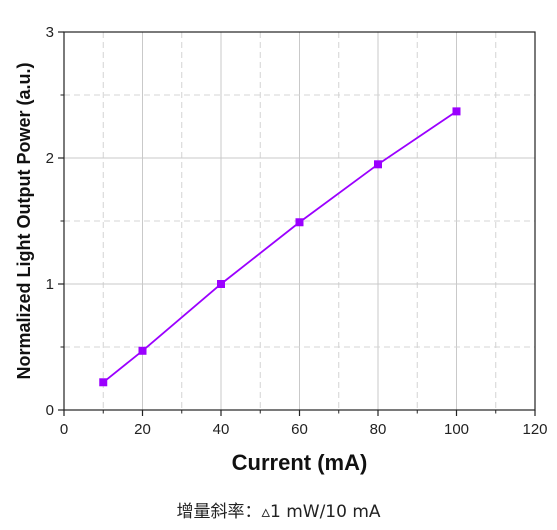  What do you see at coordinates (50, 158) in the screenshot?
I see `y-tick-label: 2` at bounding box center [50, 158].